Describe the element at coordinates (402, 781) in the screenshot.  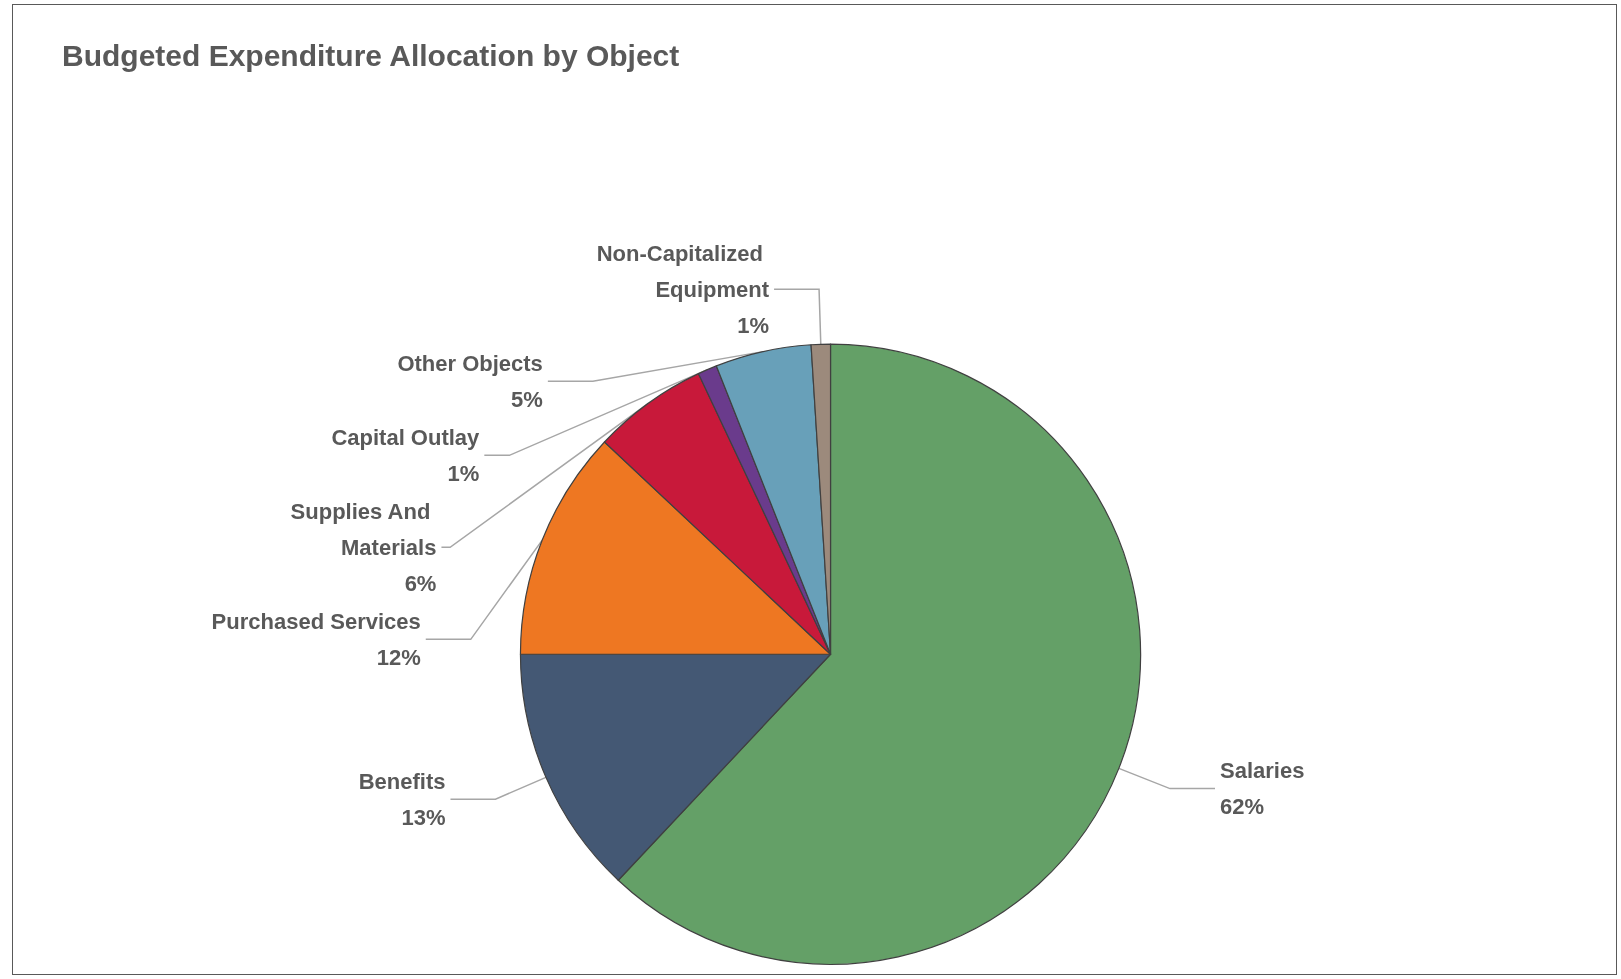
I see `slice-label: Benefits` at that location.